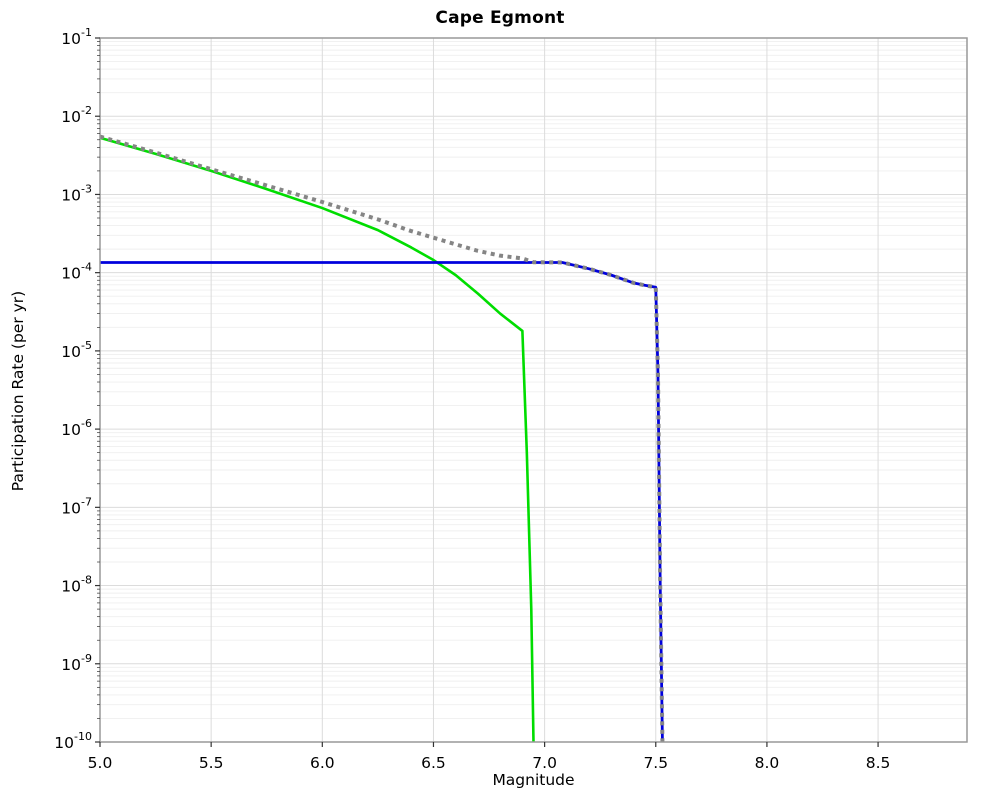 The image size is (1000, 800). Describe the element at coordinates (433, 763) in the screenshot. I see `x-tick-label: 6.5` at that location.